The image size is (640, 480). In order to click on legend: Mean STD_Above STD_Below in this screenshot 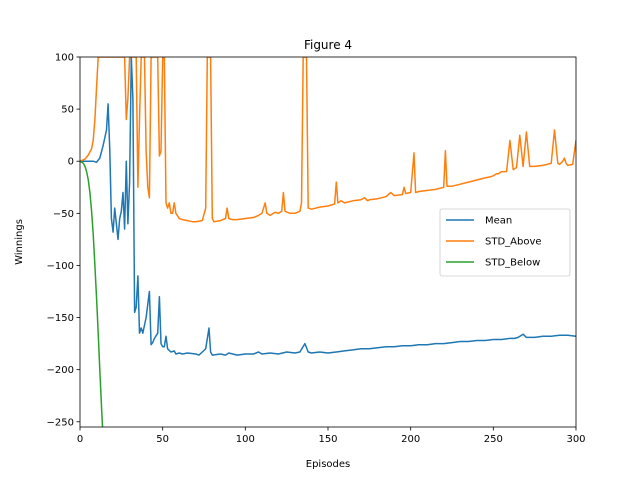, I will do `click(505, 242)`.